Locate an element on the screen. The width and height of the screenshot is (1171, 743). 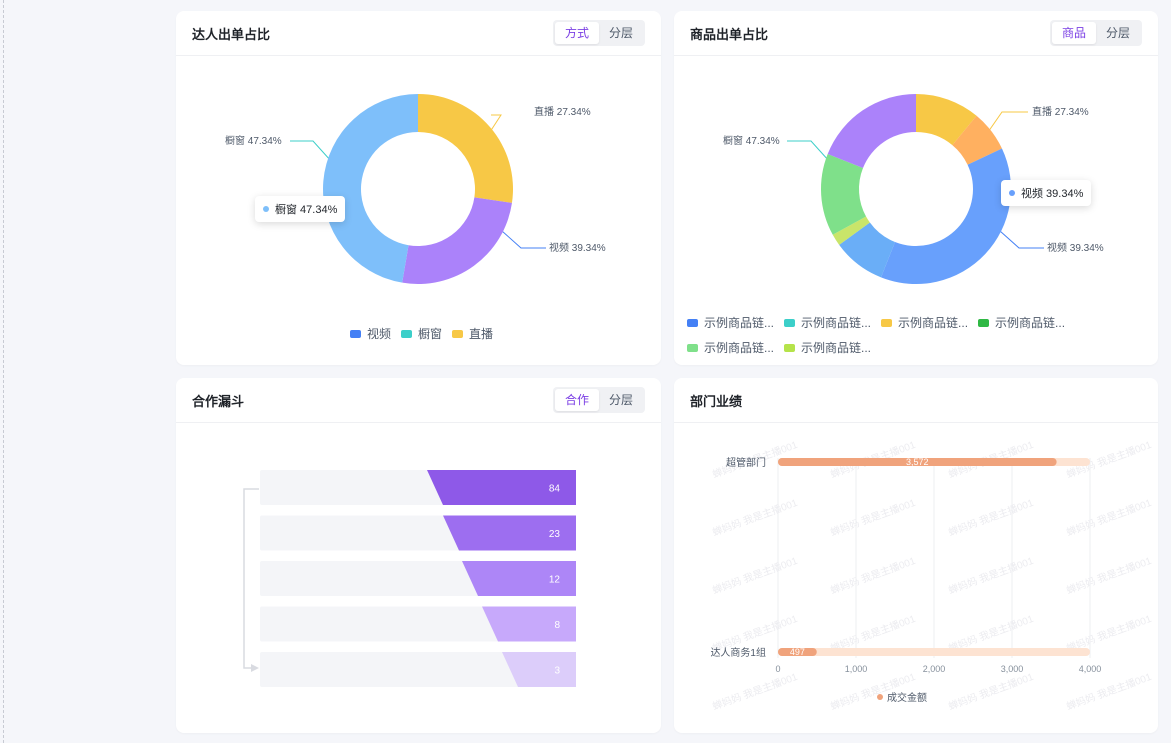
legend-label: 橱窗 is located at coordinates (430, 334).